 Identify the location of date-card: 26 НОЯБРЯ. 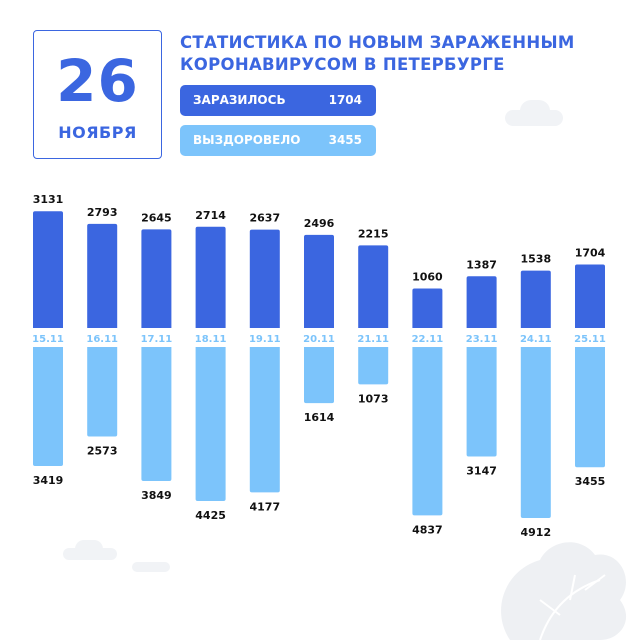
(97, 94).